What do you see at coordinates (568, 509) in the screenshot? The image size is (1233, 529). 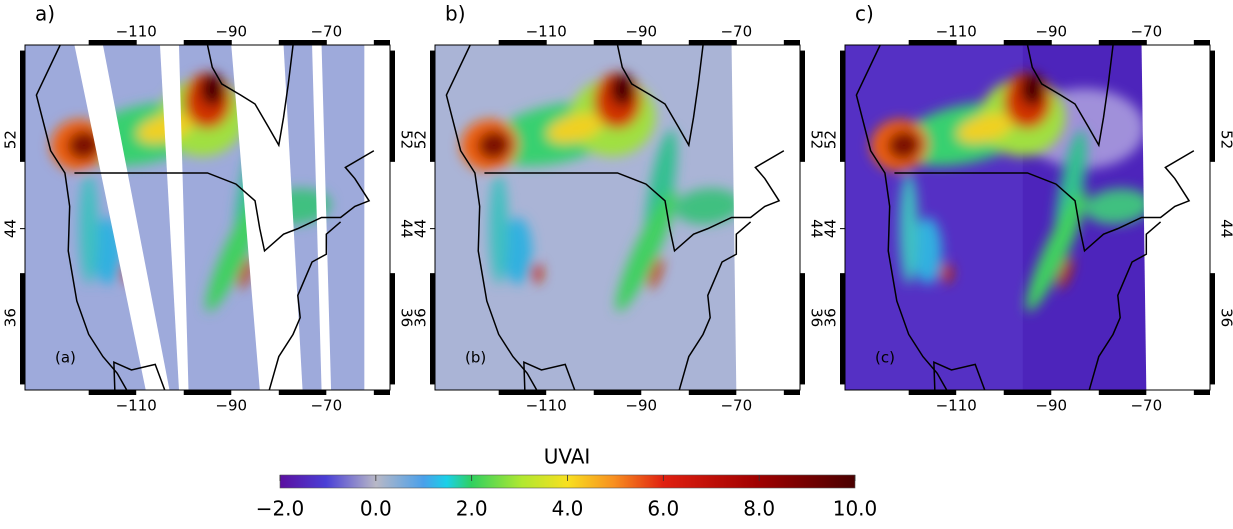 I see `colorbar-tick-label: 4.0` at bounding box center [568, 509].